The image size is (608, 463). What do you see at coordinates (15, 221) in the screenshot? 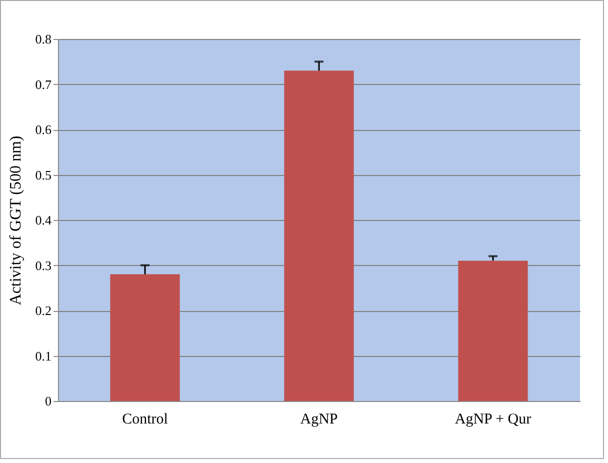
I see `y-axis-title: Activity of GGT (500 nm)` at bounding box center [15, 221].